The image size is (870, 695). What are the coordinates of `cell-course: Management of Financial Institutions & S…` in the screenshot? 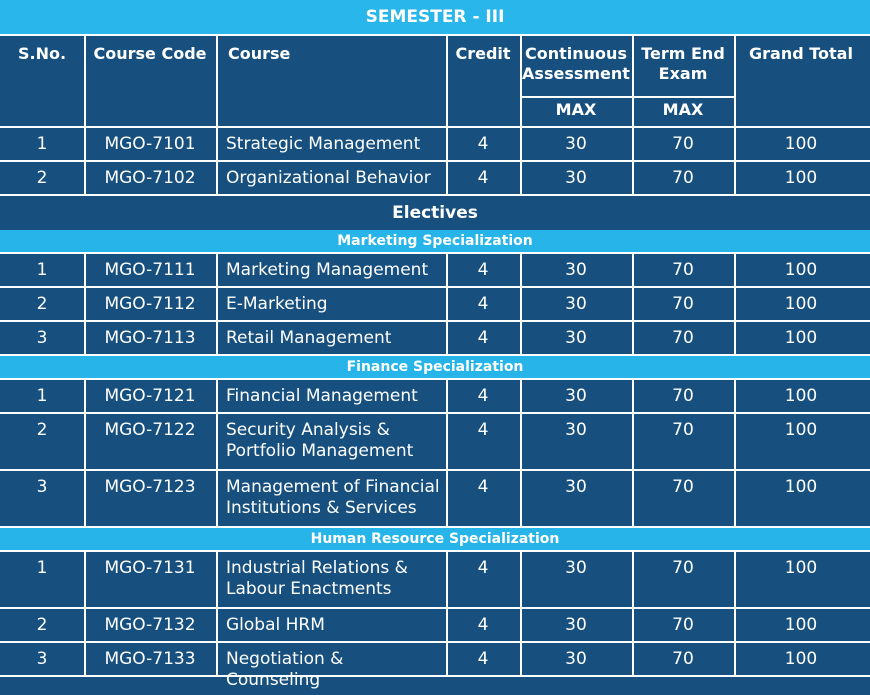 It's located at (333, 497).